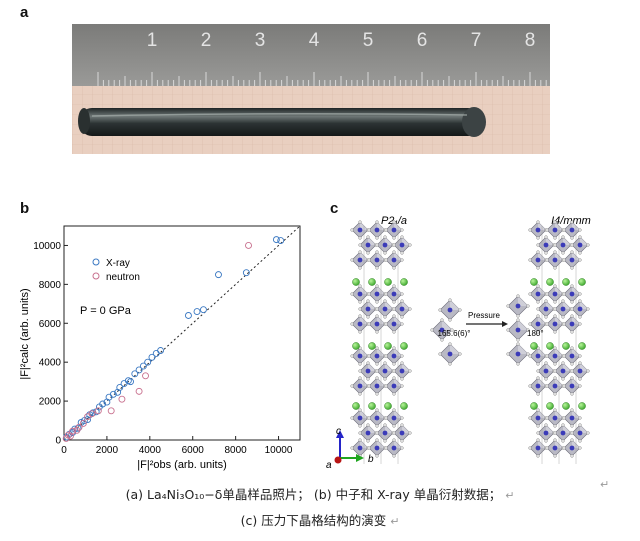 The image size is (640, 541). What do you see at coordinates (118, 263) in the screenshot?
I see `legend-label: X-ray` at bounding box center [118, 263].